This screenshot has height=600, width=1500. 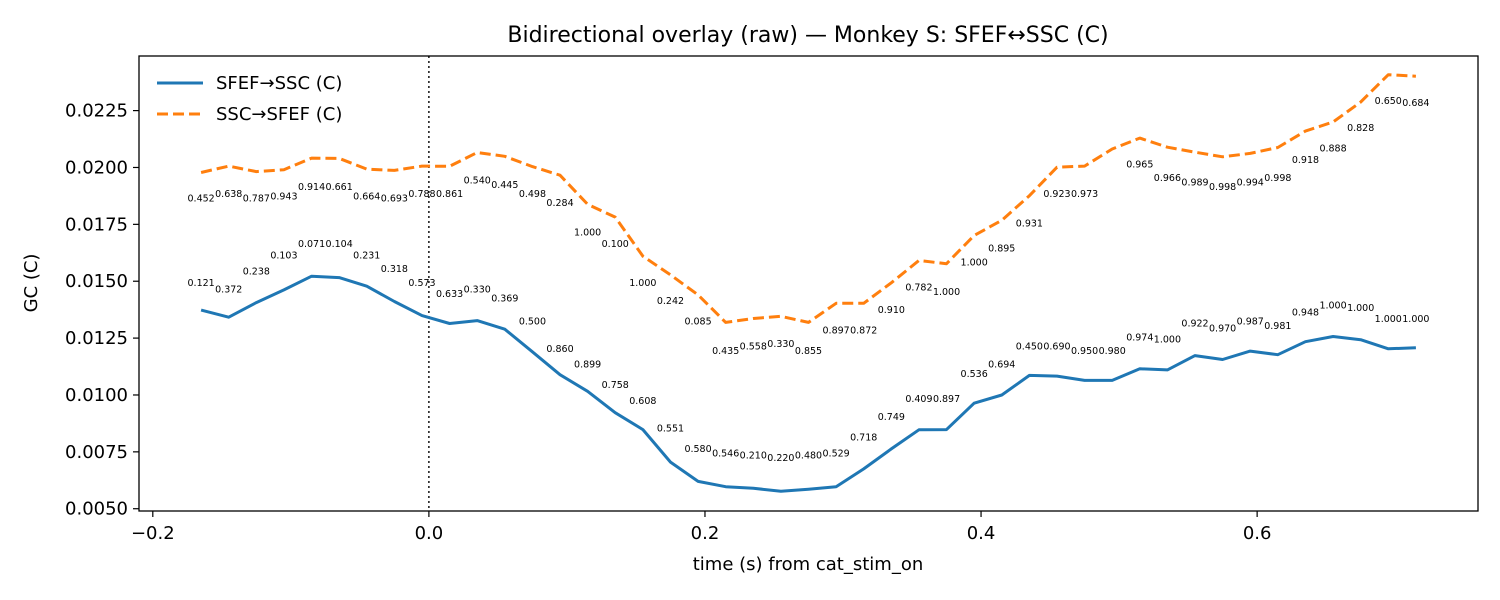 What do you see at coordinates (1167, 178) in the screenshot?
I see `pvalue-label: 0.966` at bounding box center [1167, 178].